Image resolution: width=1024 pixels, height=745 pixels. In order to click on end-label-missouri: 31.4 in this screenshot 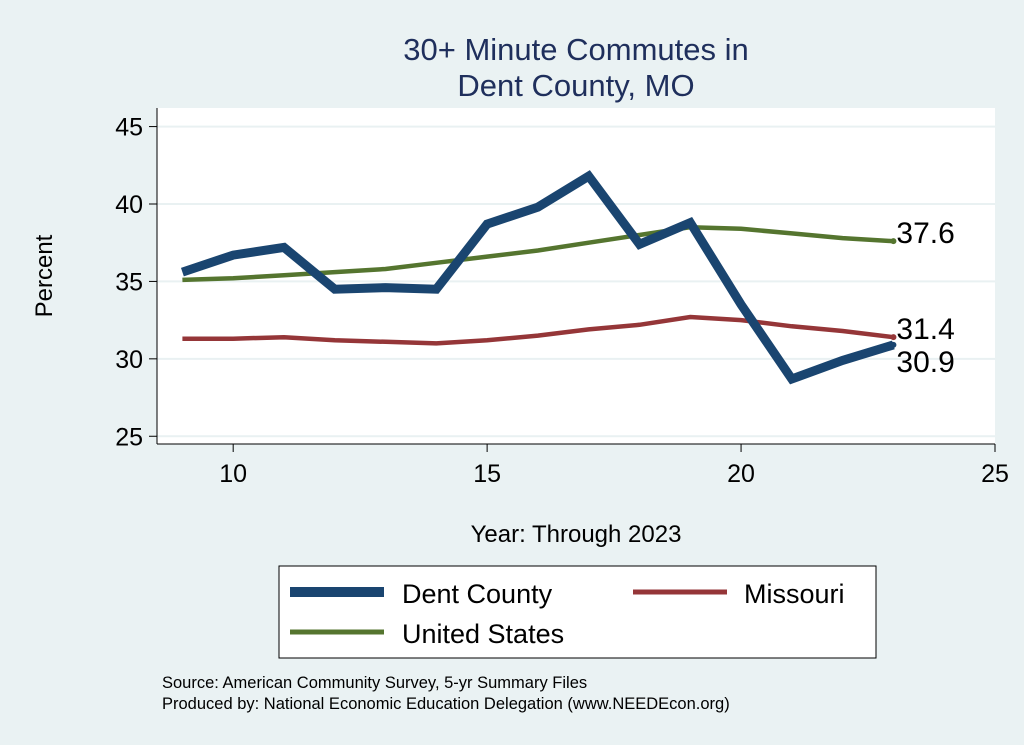, I will do `click(925, 329)`.